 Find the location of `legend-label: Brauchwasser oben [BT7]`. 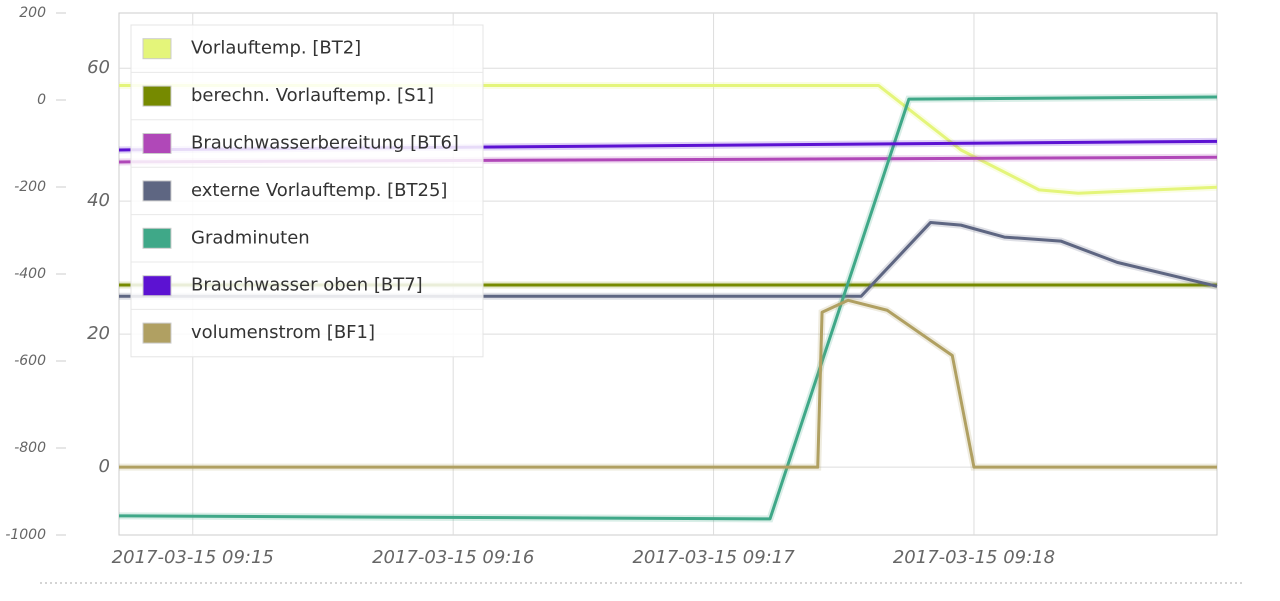

legend-label: Brauchwasser oben [BT7] is located at coordinates (307, 285).